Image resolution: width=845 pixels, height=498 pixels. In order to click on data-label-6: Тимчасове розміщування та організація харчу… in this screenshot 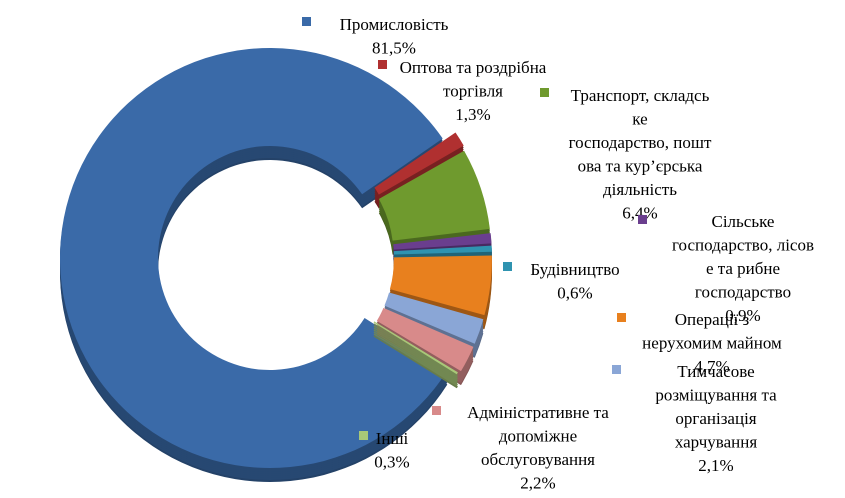, I will do `click(694, 418)`.